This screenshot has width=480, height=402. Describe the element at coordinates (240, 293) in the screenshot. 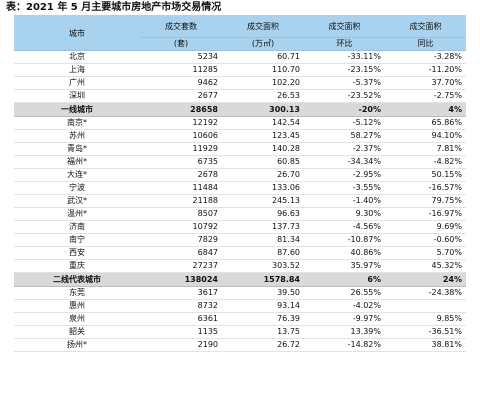

I see `table-row: 东莞 3617 39.50 26.55% -24.38%` at that location.